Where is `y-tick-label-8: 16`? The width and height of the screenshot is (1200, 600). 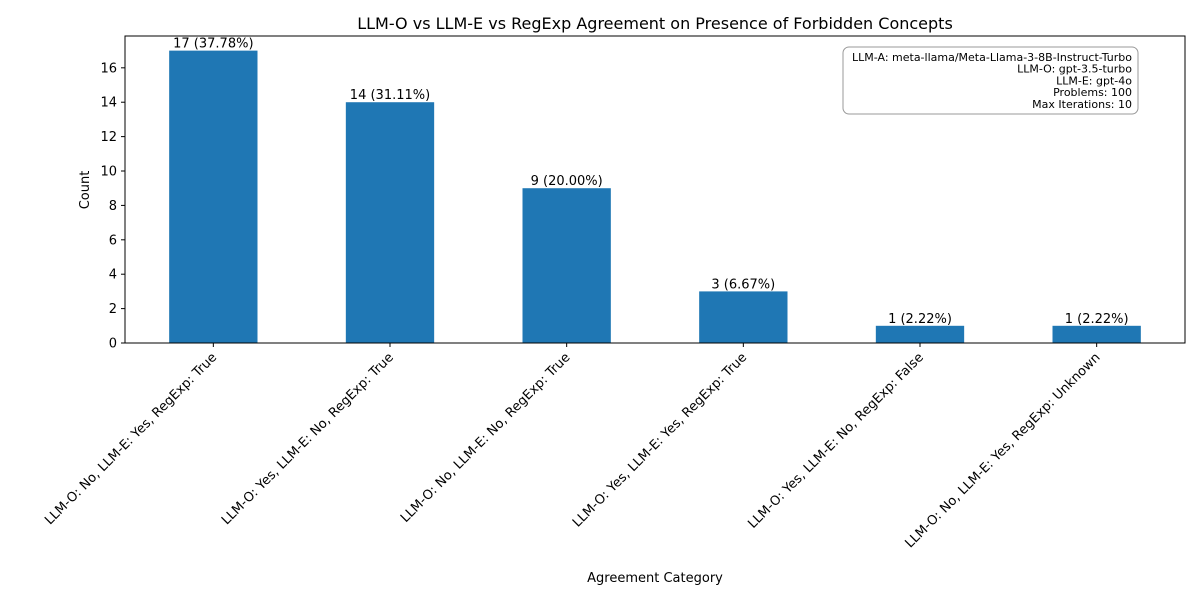 y-tick-label-8: 16 is located at coordinates (108, 68).